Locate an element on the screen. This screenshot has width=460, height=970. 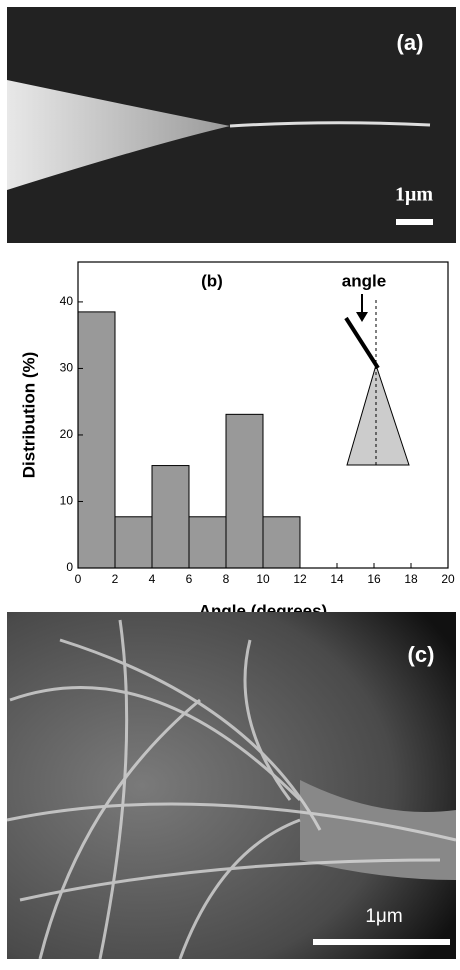
y-tick-label: 20 is located at coordinates (67, 434).